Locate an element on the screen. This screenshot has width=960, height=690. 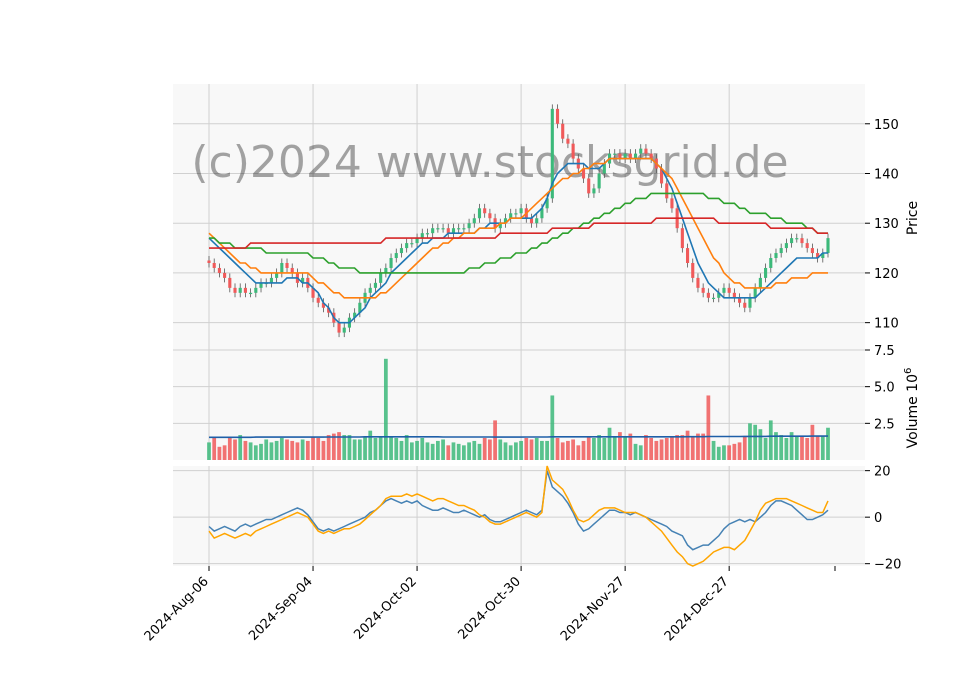
x-tick-label: 2024-Sep-04 is located at coordinates (281, 609).